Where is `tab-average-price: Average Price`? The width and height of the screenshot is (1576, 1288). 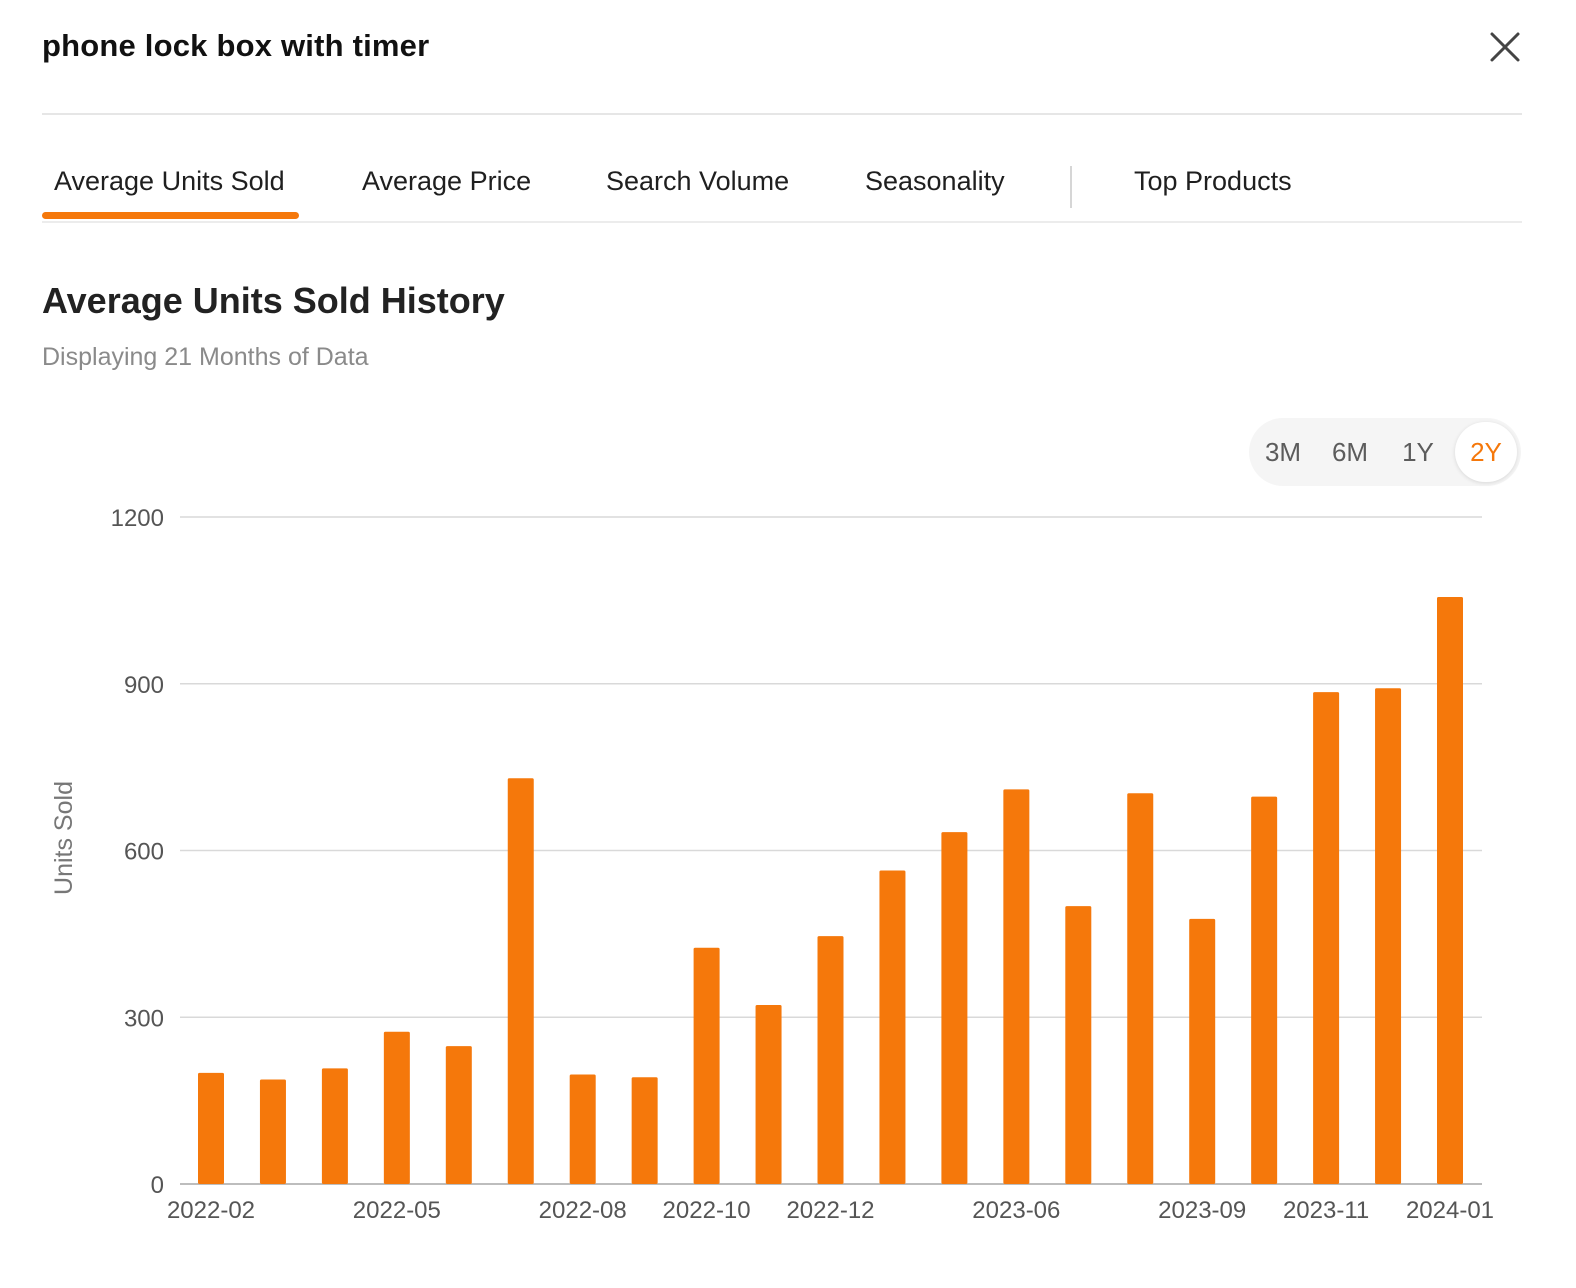 tab-average-price: Average Price is located at coordinates (447, 181).